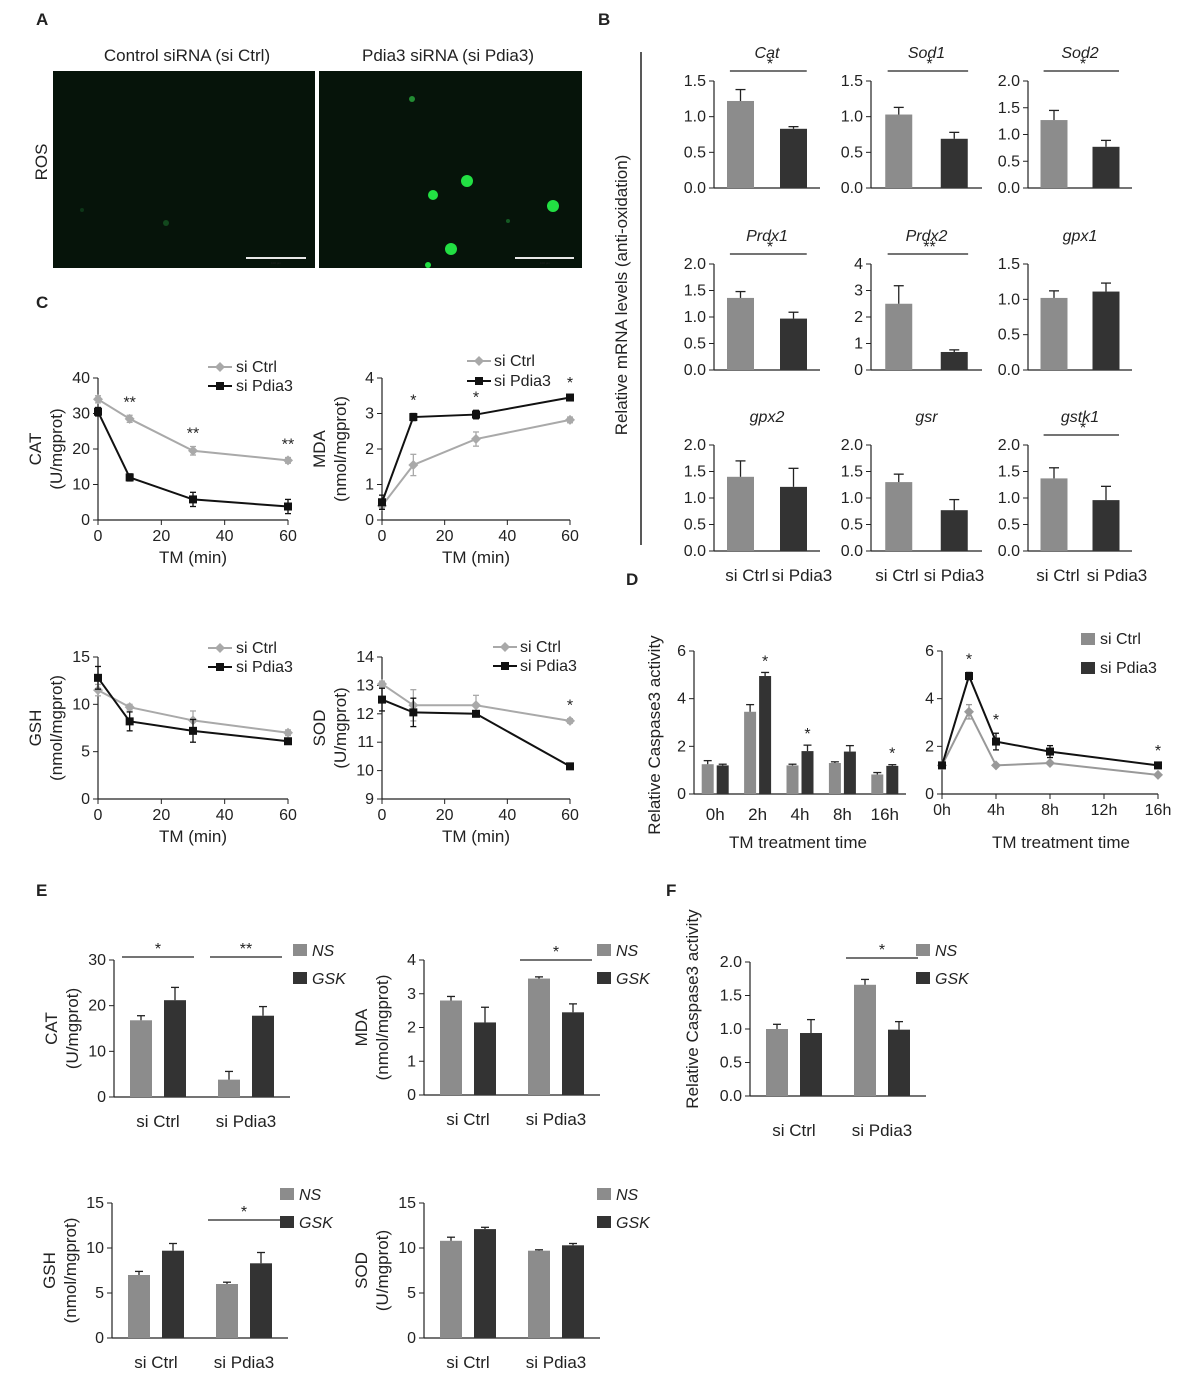 This screenshot has height=1386, width=1200. Describe the element at coordinates (1079, 53) in the screenshot. I see `chart-title: Sod2` at that location.